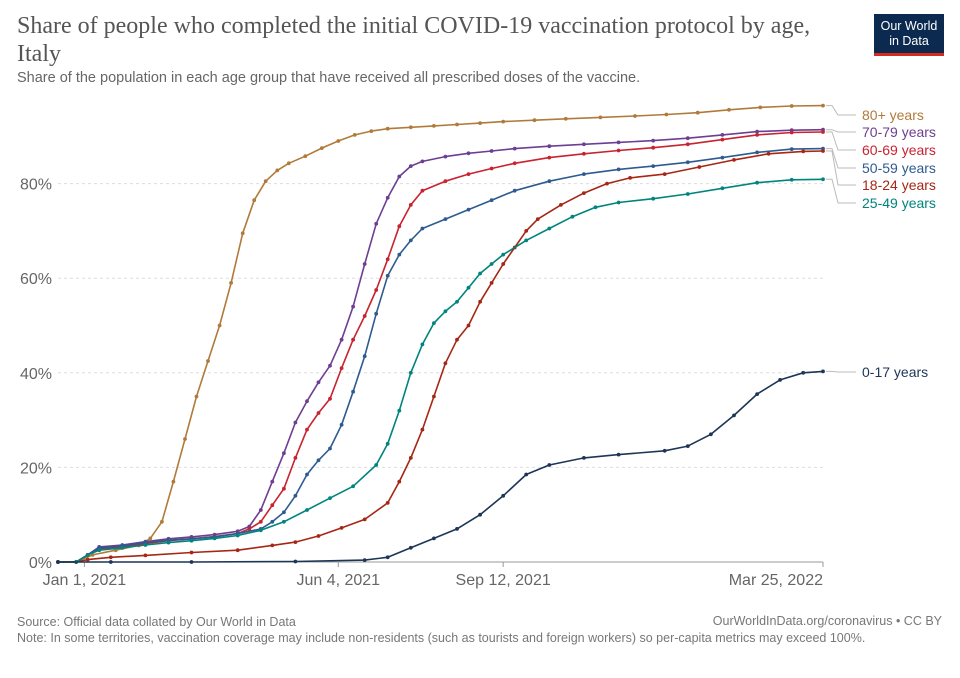 This screenshot has height=678, width=960. Describe the element at coordinates (827, 621) in the screenshot. I see `credit-link: OurWorldInData.org/coronavirus • CC BY` at that location.